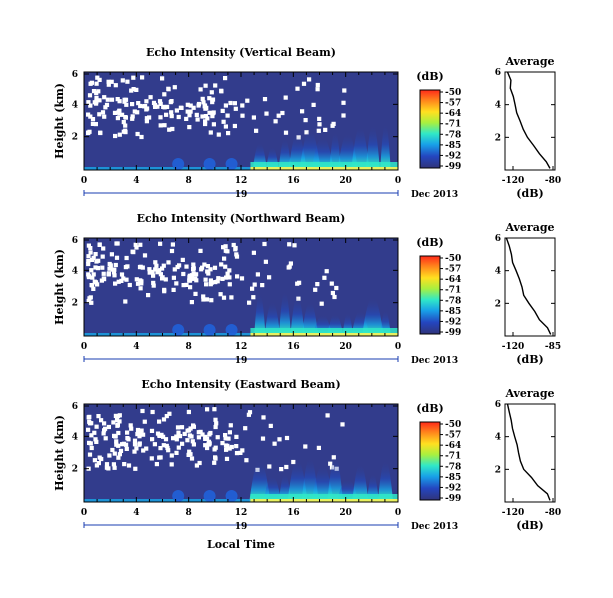 This screenshot has height=598, width=613. What do you see at coordinates (429, 76) in the screenshot?
I see `colorbar-unit: (dB)` at bounding box center [429, 76].